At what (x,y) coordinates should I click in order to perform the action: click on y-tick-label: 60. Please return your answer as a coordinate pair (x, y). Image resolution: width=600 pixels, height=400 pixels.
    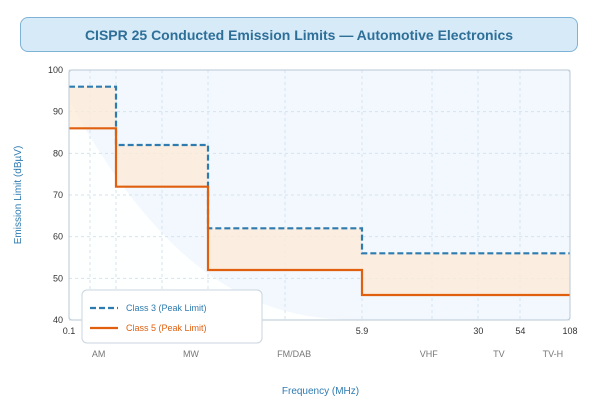
    Looking at the image, I should click on (58, 237).